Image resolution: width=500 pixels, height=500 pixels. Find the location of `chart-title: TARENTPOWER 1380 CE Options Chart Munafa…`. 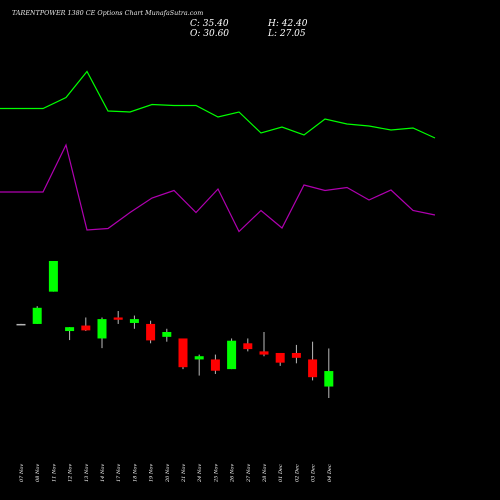

chart-title: TARENTPOWER 1380 CE Options Chart Munafa… is located at coordinates (108, 13).